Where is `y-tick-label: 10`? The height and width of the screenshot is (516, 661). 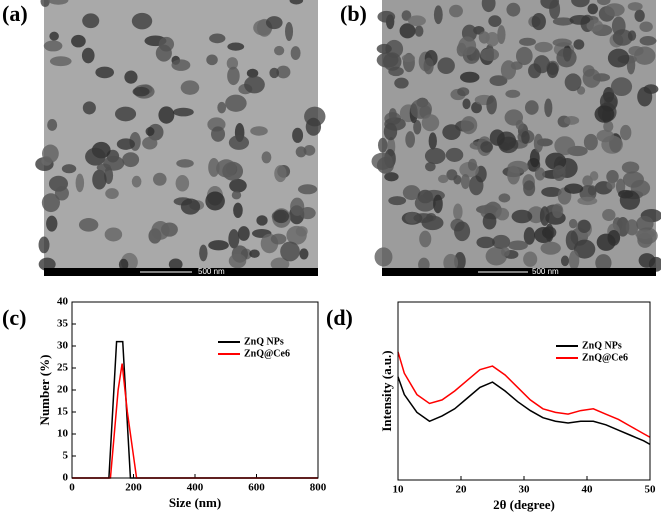
y-tick-label: 10 is located at coordinates (63, 434).